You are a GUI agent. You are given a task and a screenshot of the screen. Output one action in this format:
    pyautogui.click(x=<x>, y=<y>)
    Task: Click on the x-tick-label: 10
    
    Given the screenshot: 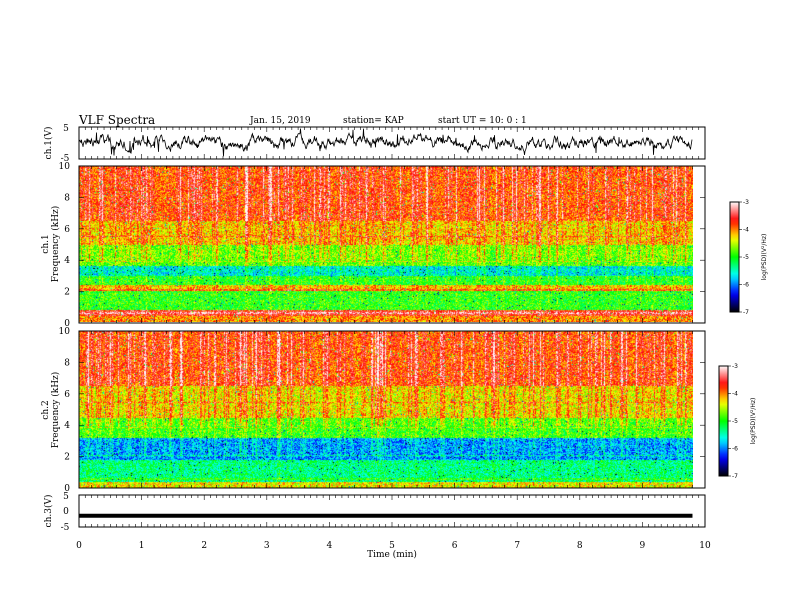 What is the action you would take?
    pyautogui.click(x=705, y=546)
    